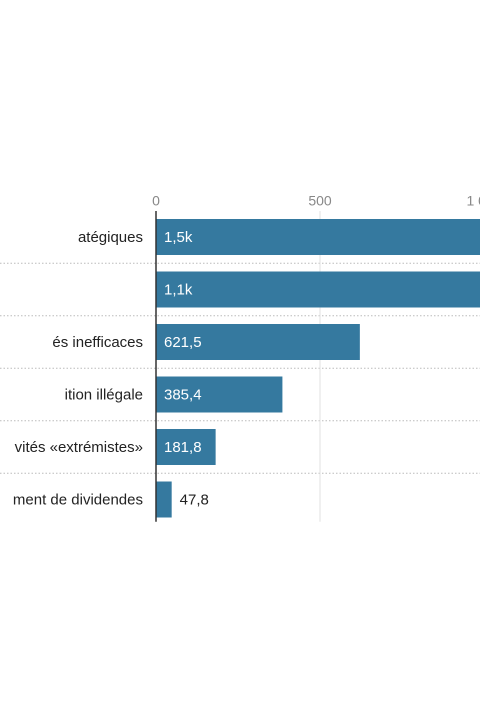 The height and width of the screenshot is (720, 480). I want to click on x-tick-label: 1 000, so click(473, 201).